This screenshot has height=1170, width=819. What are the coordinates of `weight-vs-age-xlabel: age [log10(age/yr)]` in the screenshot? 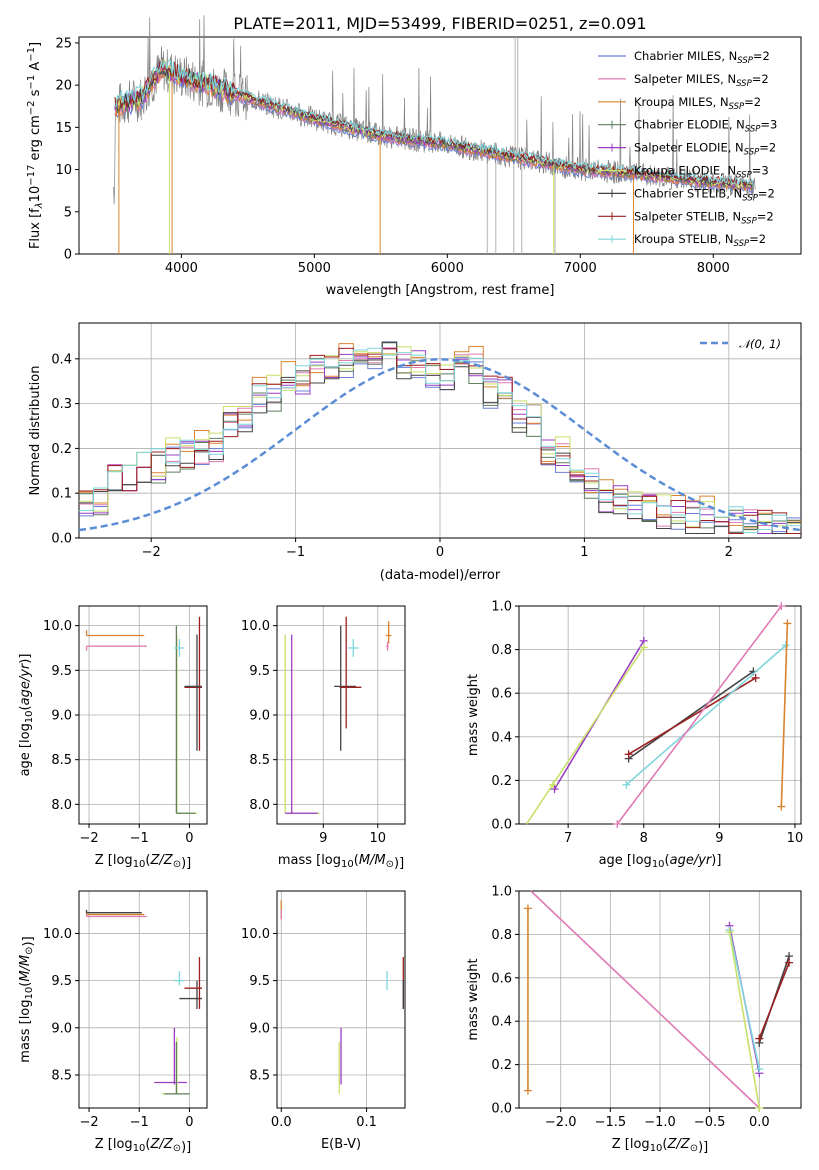 It's located at (660, 861).